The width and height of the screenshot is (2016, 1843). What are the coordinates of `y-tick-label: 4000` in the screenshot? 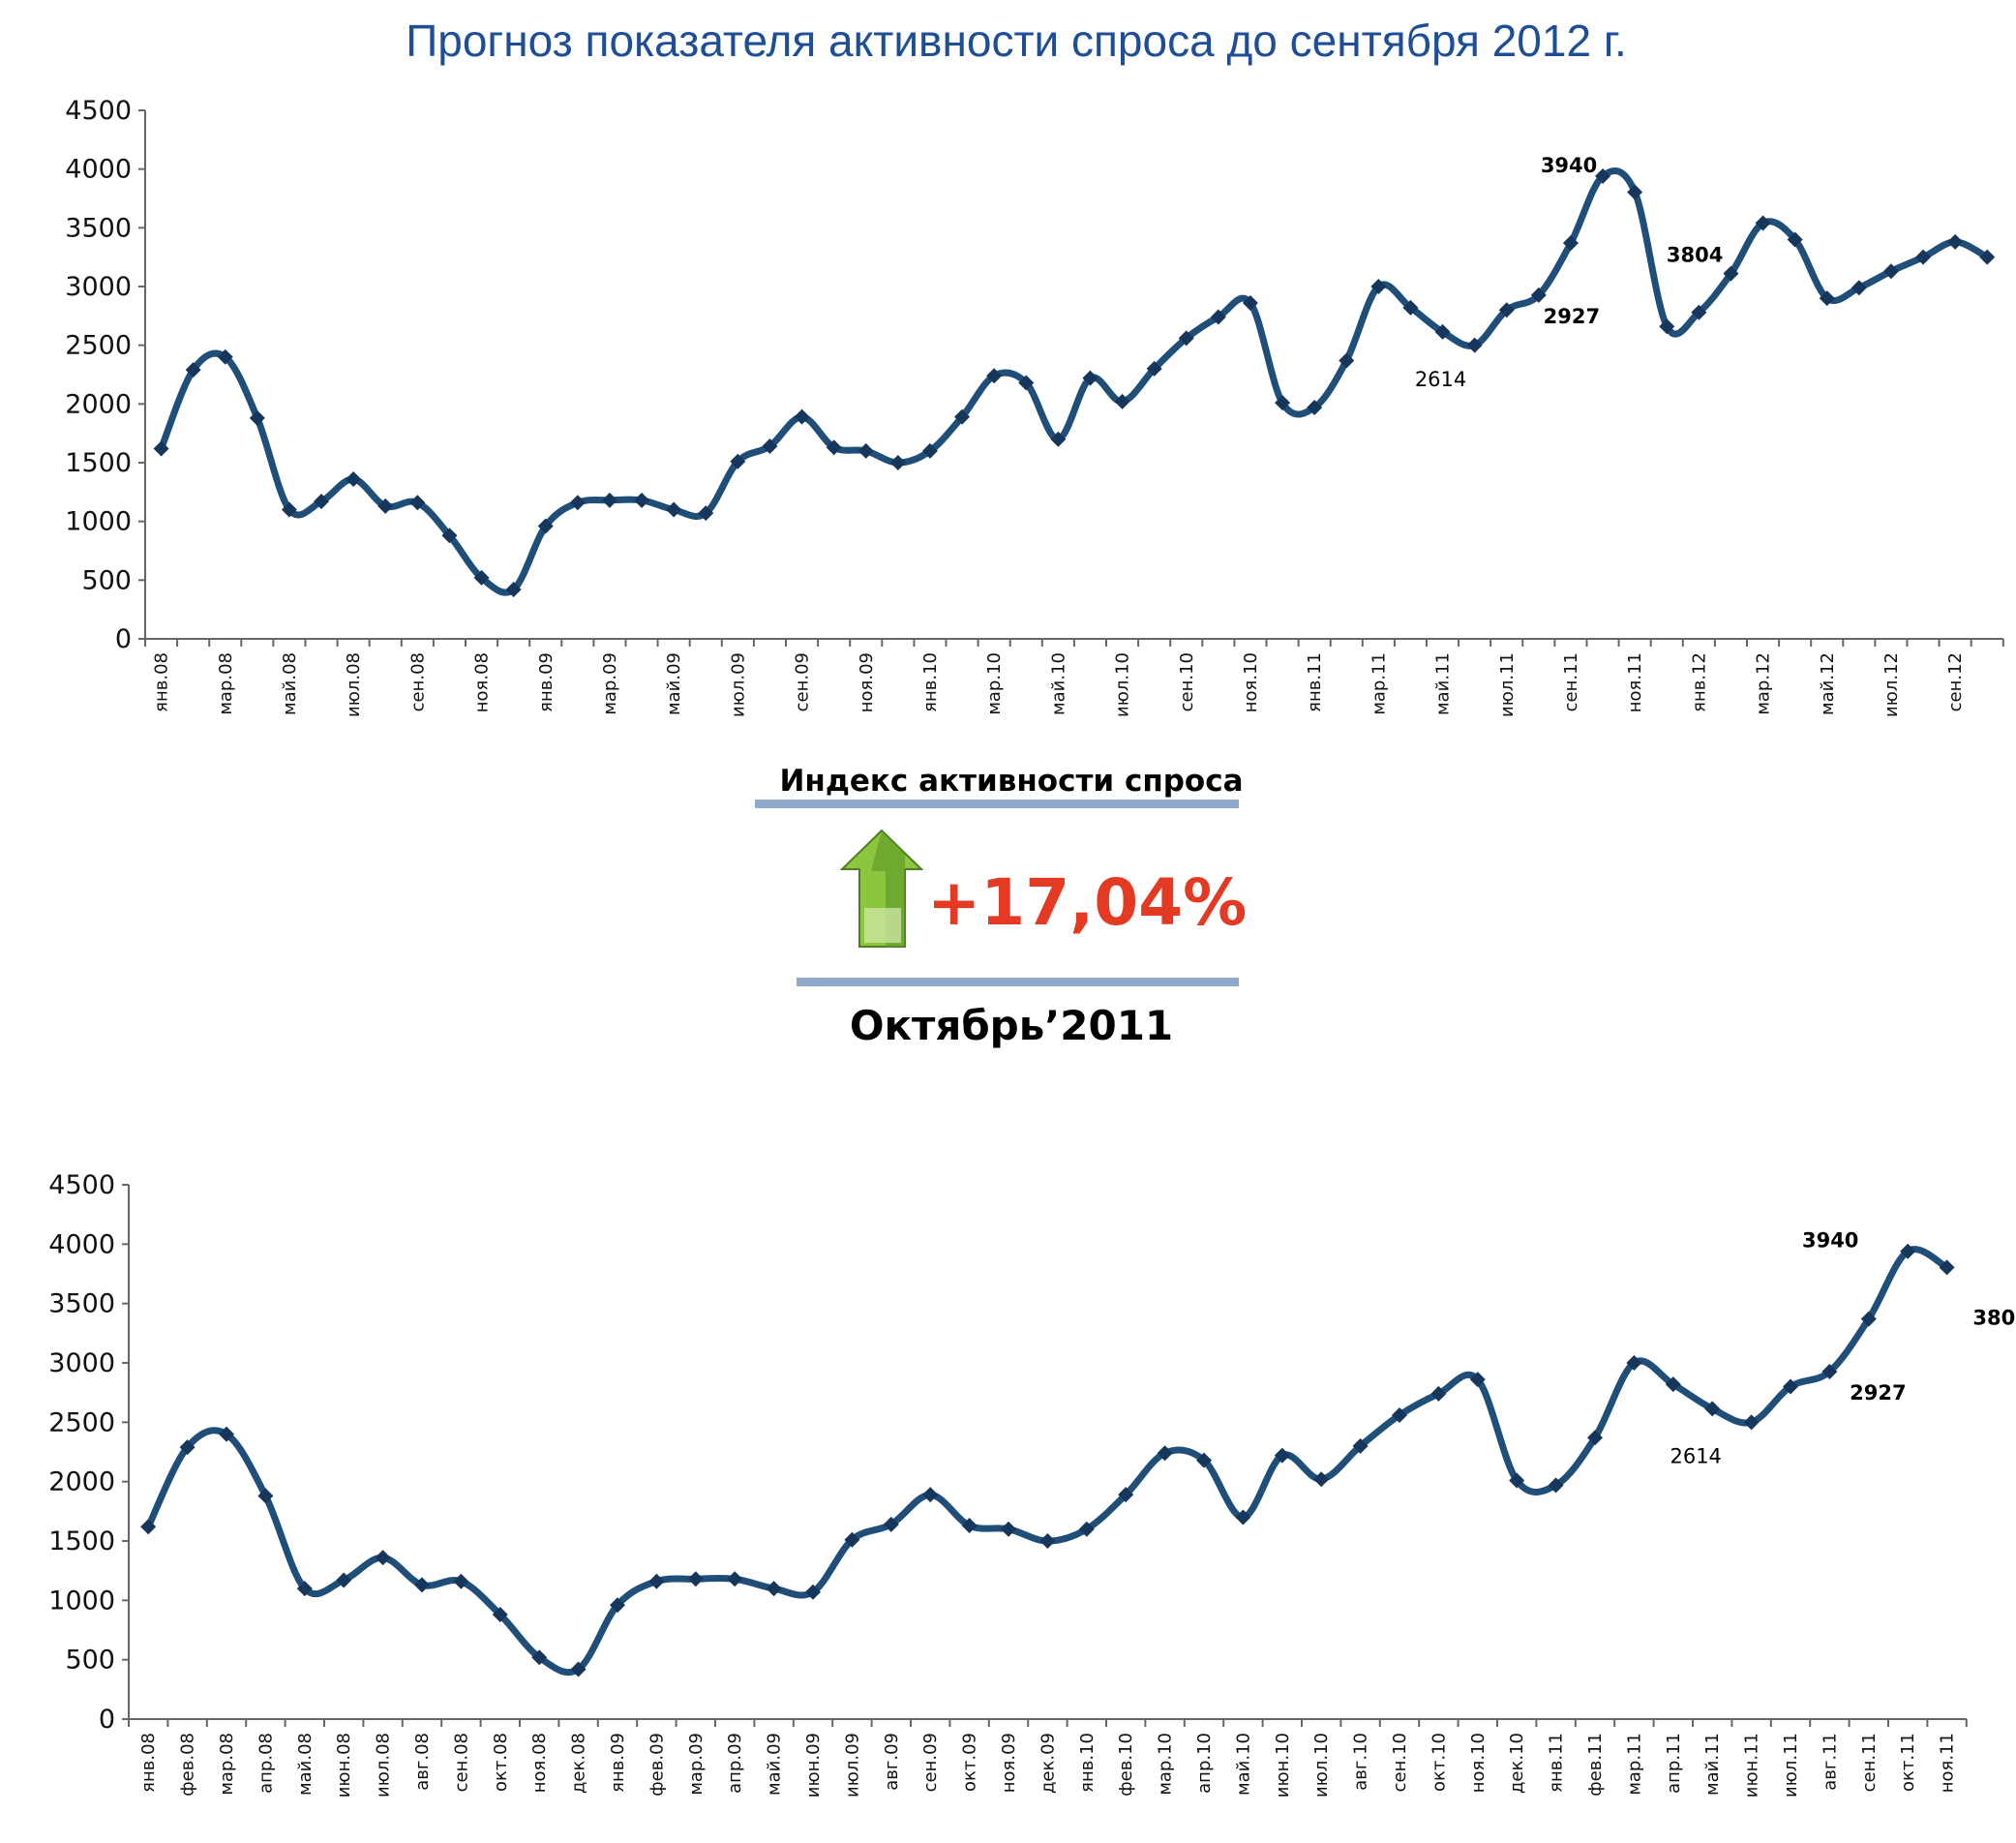 It's located at (82, 1244).